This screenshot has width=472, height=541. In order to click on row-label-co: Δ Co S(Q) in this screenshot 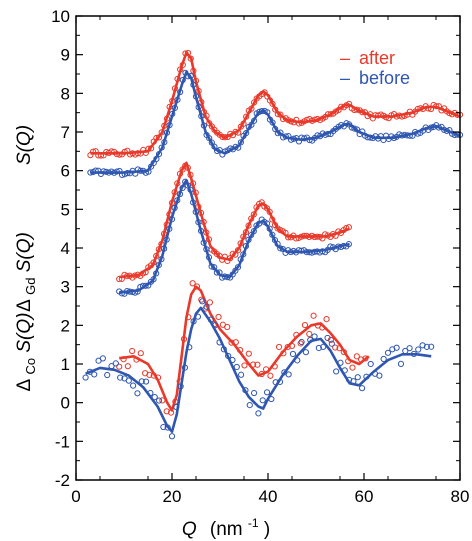, I will do `click(27, 352)`.